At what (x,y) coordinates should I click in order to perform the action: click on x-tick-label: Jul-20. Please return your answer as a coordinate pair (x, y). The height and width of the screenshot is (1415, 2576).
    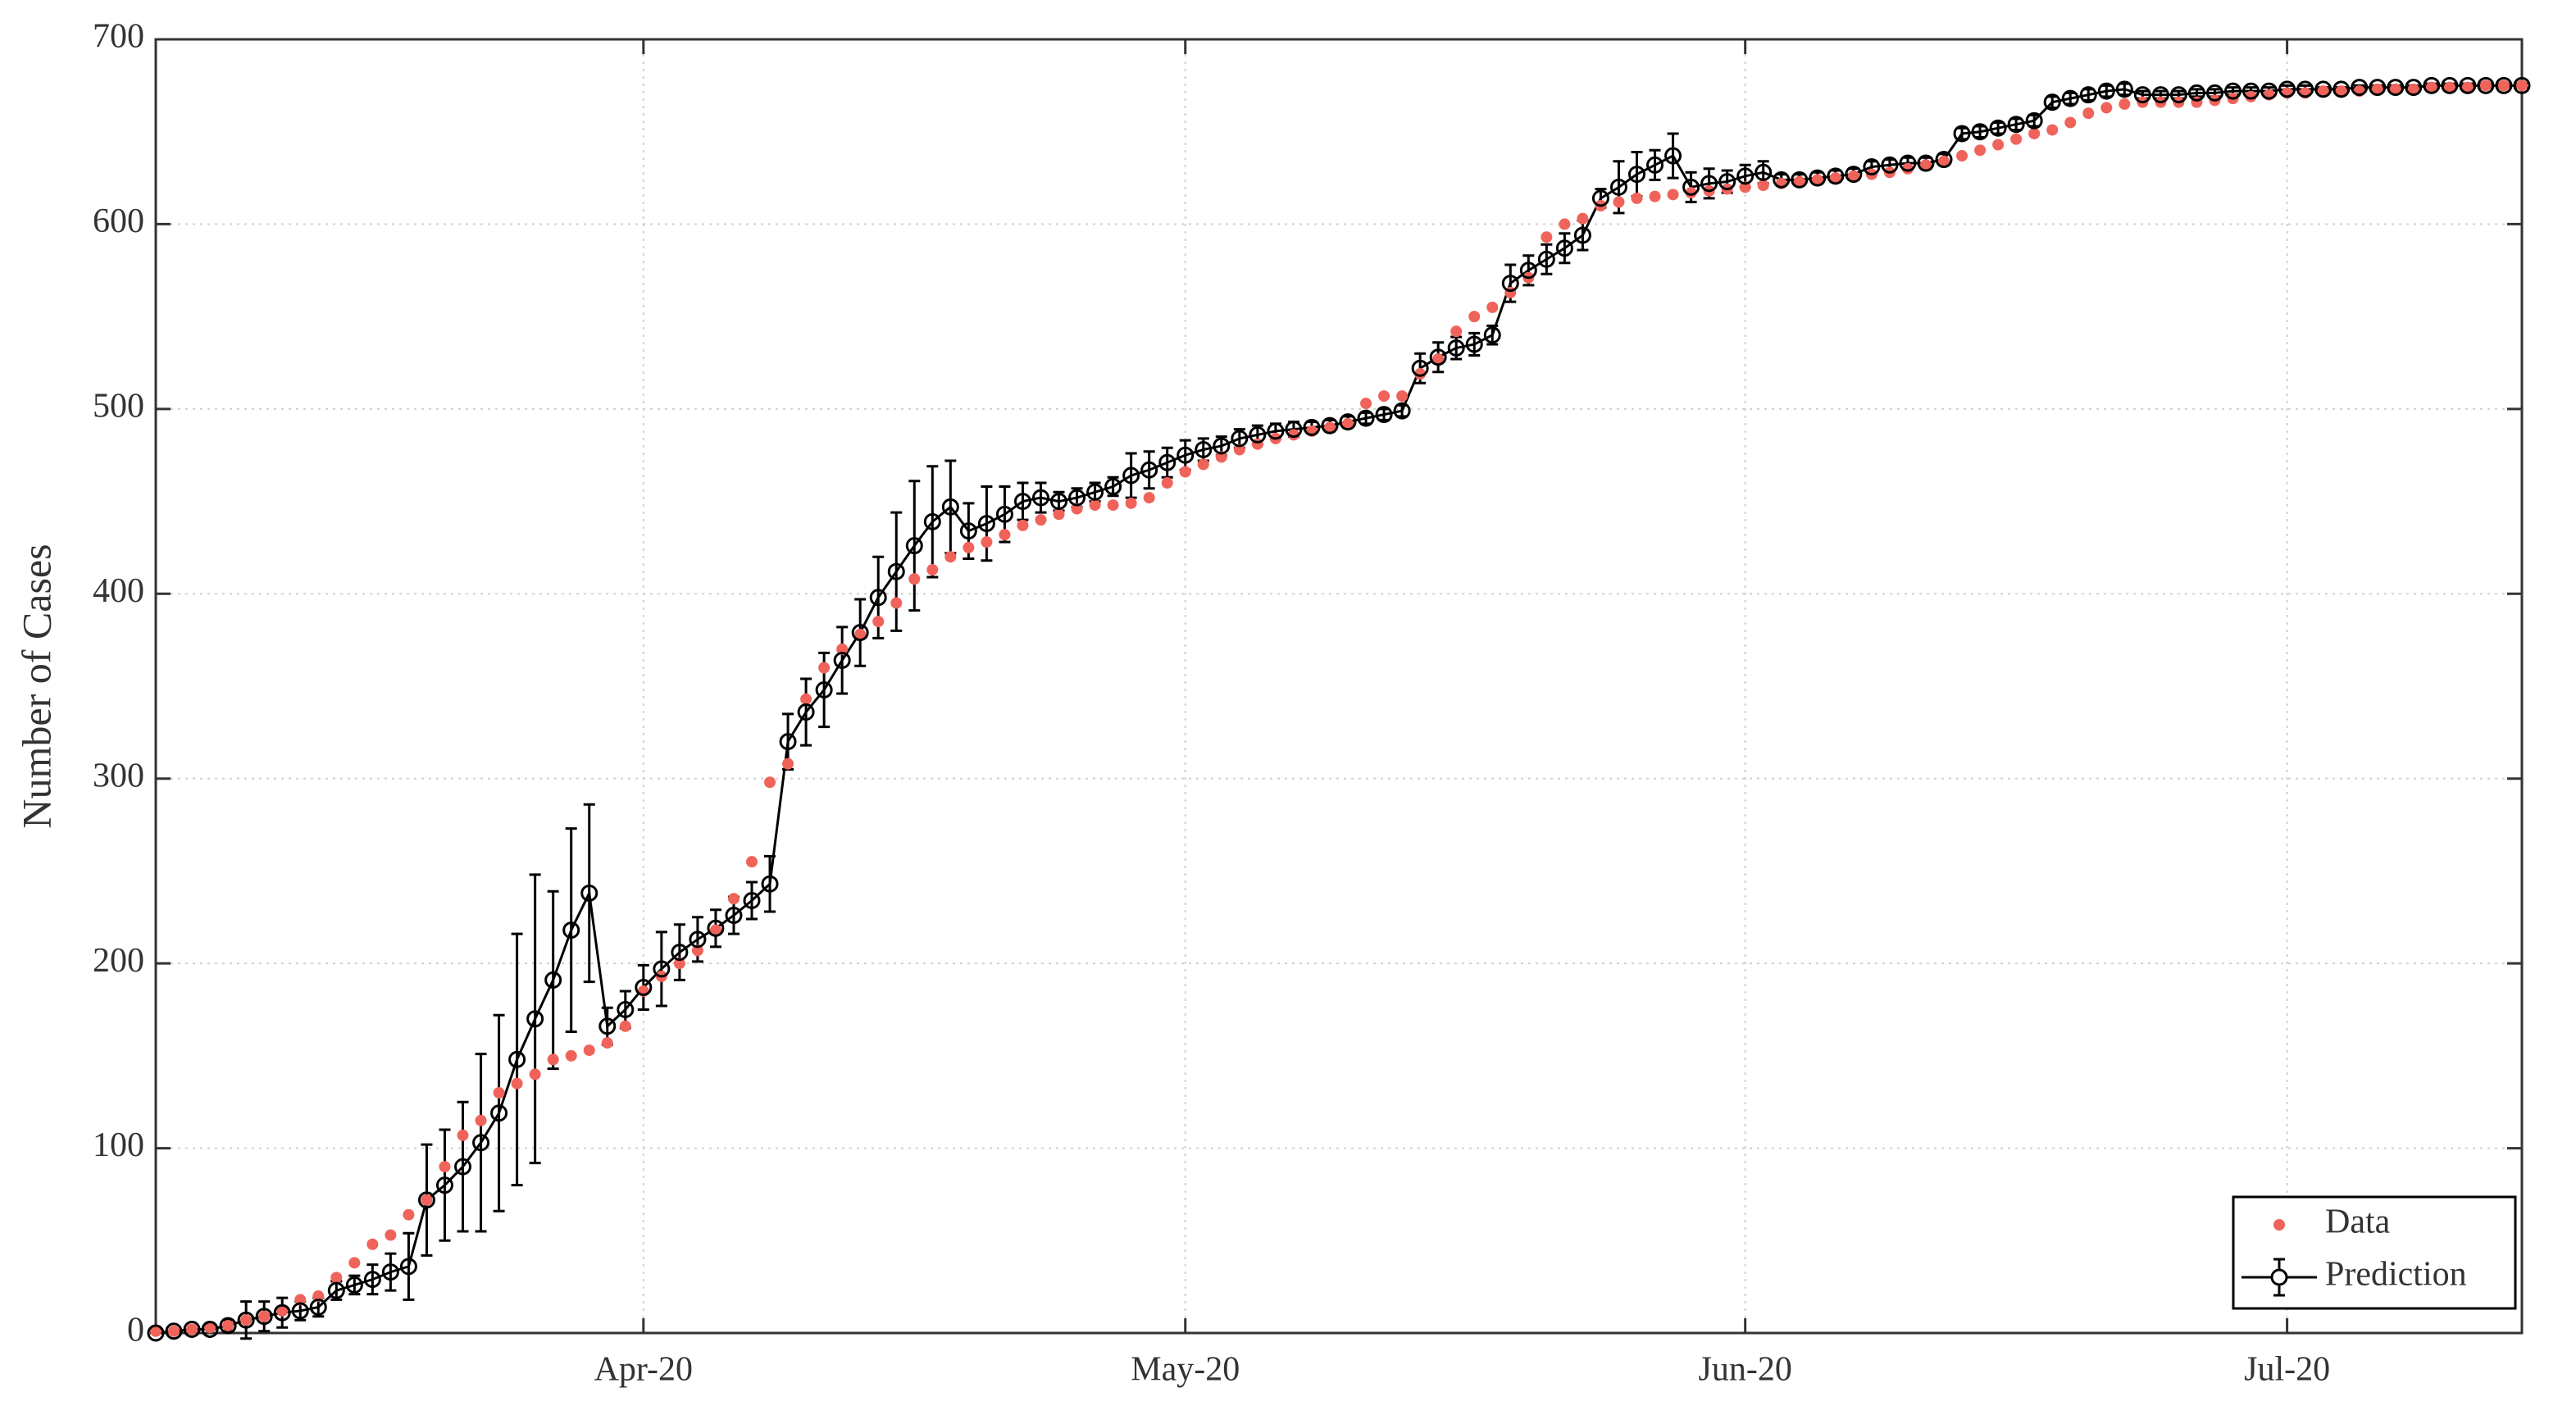
    Looking at the image, I should click on (2287, 1370).